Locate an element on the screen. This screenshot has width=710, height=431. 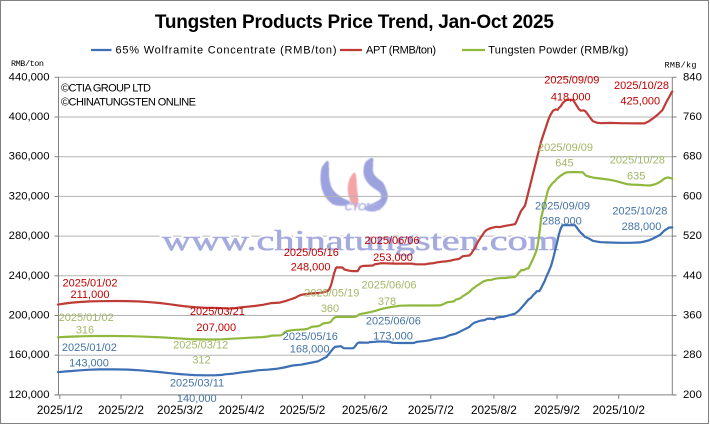
svg-text: 253,000 is located at coordinates (393, 258).